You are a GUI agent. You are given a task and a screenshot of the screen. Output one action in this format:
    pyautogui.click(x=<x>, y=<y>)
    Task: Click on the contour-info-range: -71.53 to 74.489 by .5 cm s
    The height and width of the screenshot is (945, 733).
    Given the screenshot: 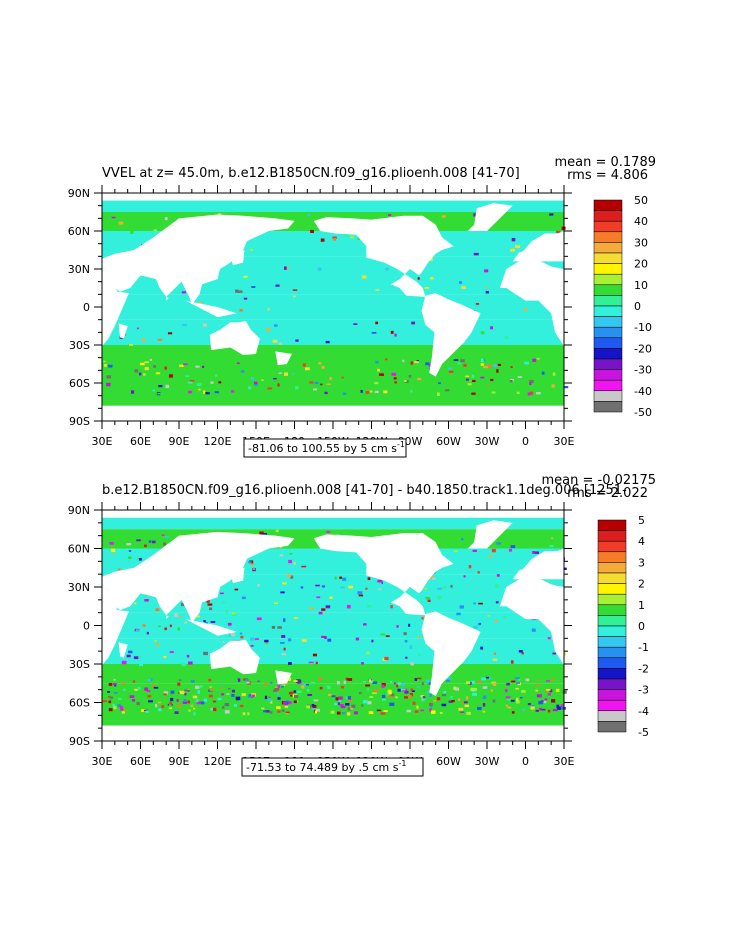 What is the action you would take?
    pyautogui.click(x=322, y=767)
    